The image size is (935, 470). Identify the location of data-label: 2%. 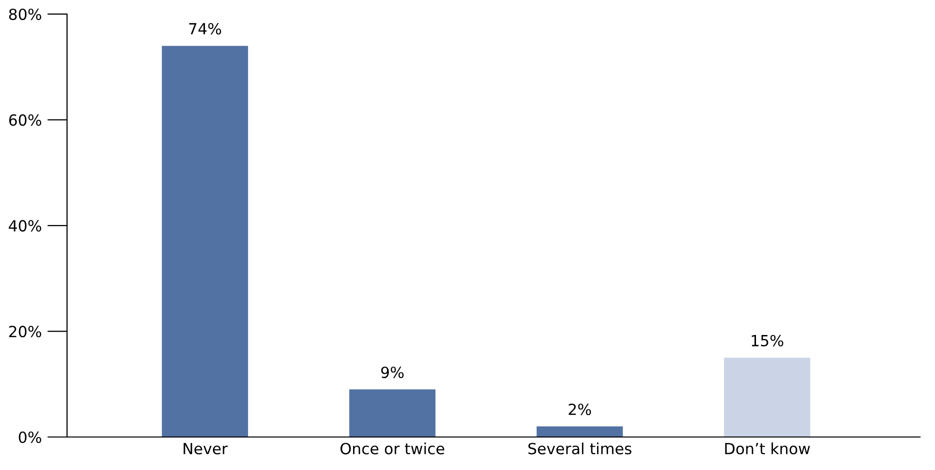
(580, 410).